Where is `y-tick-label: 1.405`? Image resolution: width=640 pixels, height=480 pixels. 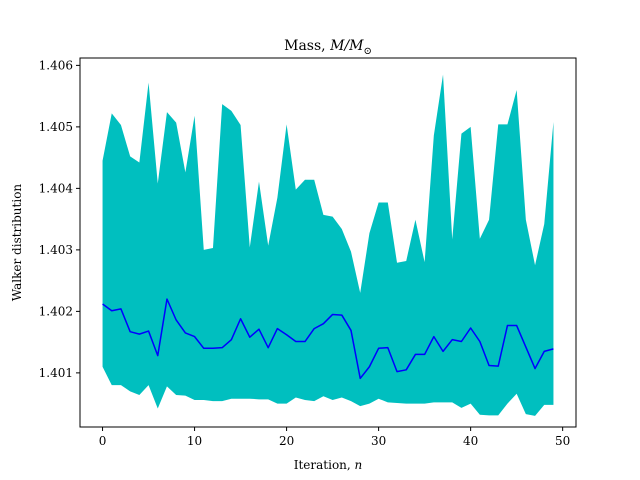
y-tick-label: 1.405 is located at coordinates (56, 127).